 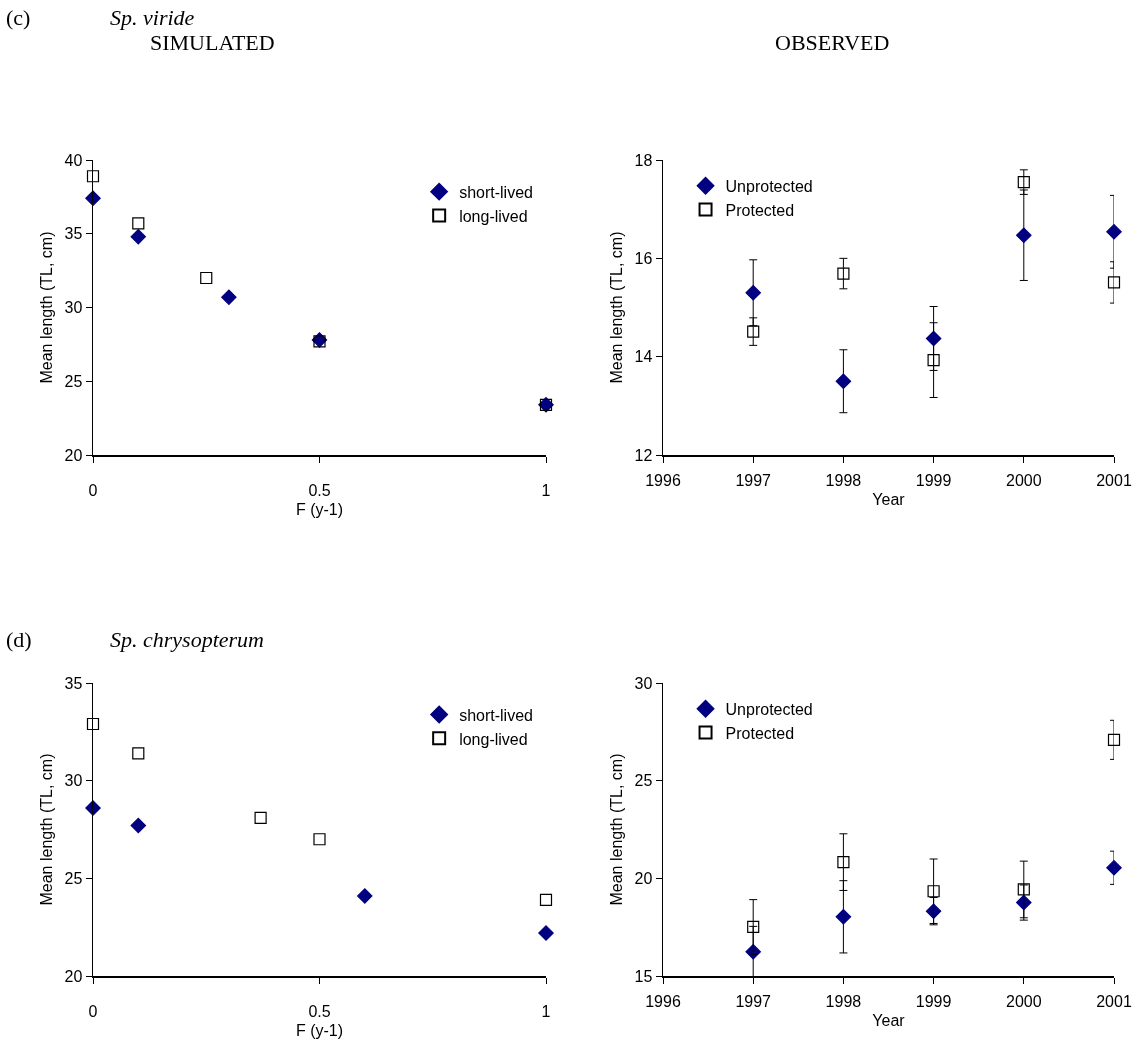 I want to click on text: (c), so click(x=18, y=18).